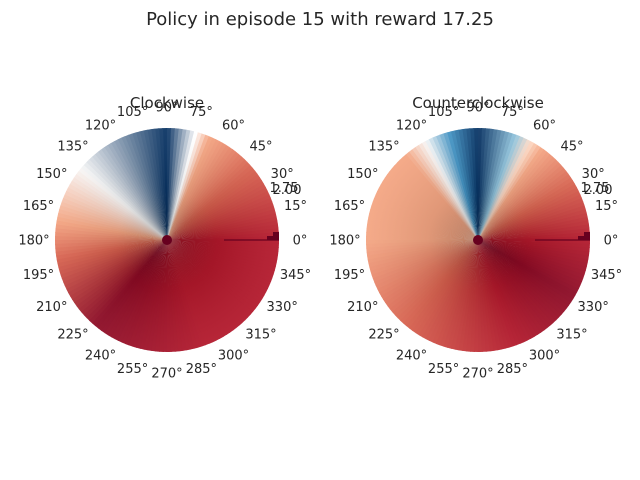 This screenshot has width=640, height=480. I want to click on figure-title: Policy in episode 15 with reward 17.25, so click(320, 19).